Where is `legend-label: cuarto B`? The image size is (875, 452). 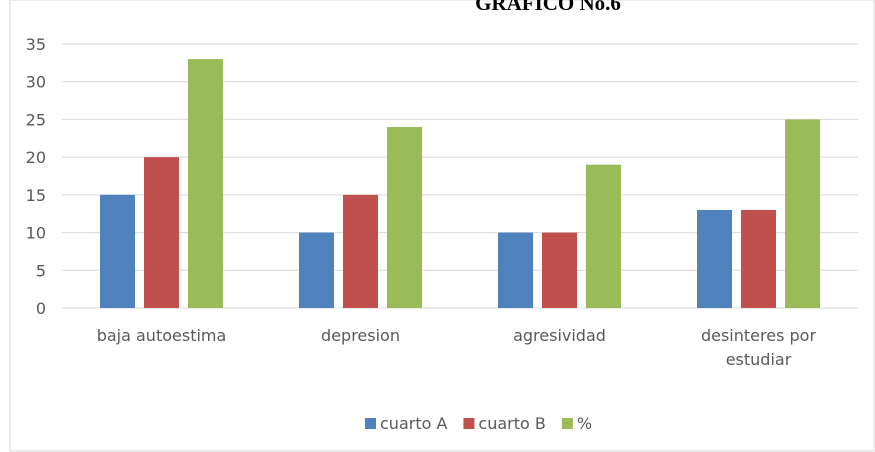 legend-label: cuarto B is located at coordinates (511, 423).